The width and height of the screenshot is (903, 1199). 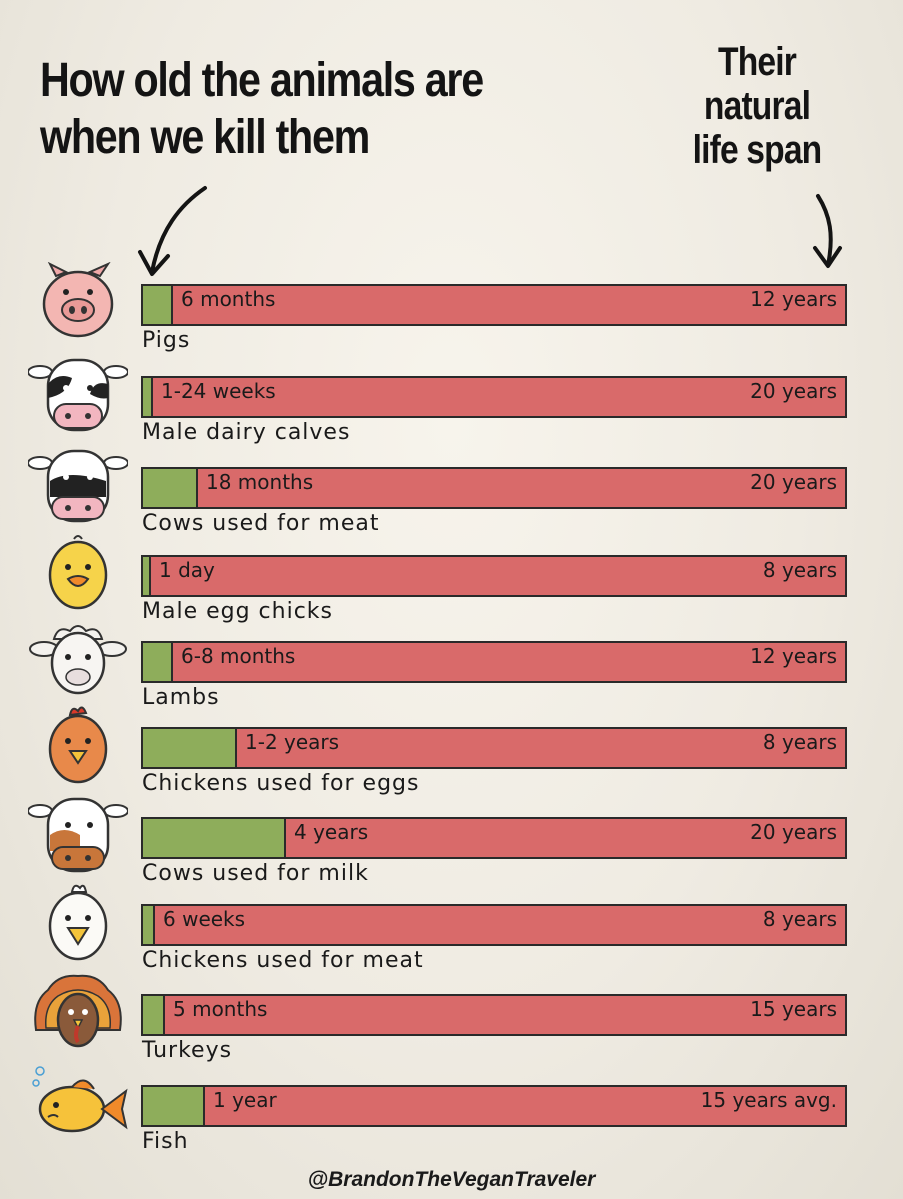 I want to click on lifespan-bar: 1-24 weeks 20 years, so click(x=494, y=397).